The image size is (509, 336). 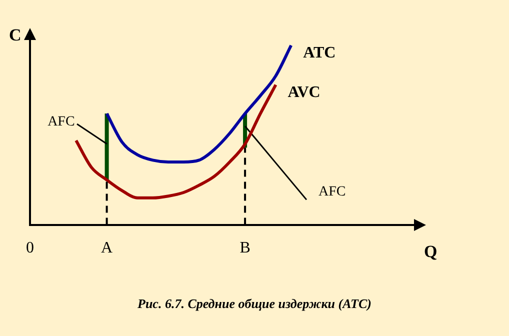 What do you see at coordinates (332, 192) in the screenshot?
I see `series-label: AFC` at bounding box center [332, 192].